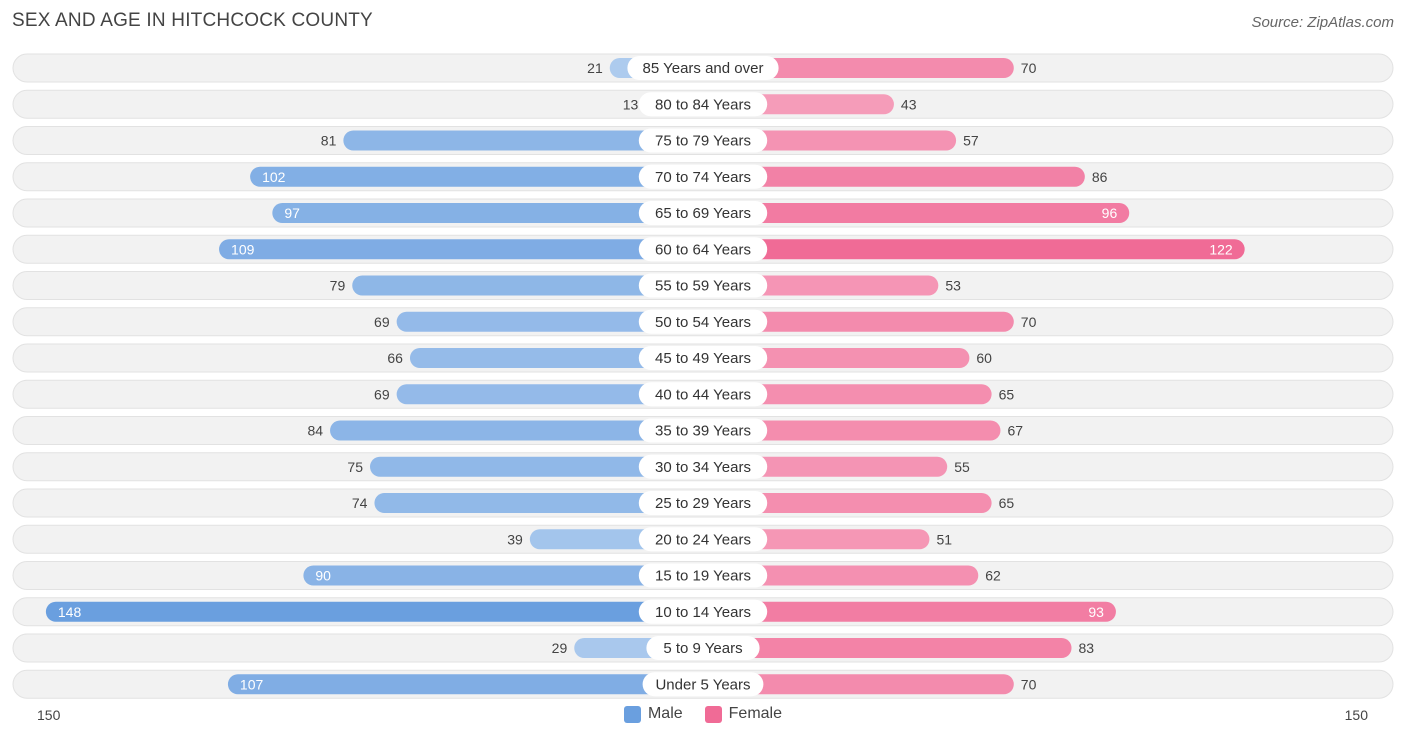 This screenshot has width=1406, height=740. I want to click on legend-female-label: Female, so click(755, 713).